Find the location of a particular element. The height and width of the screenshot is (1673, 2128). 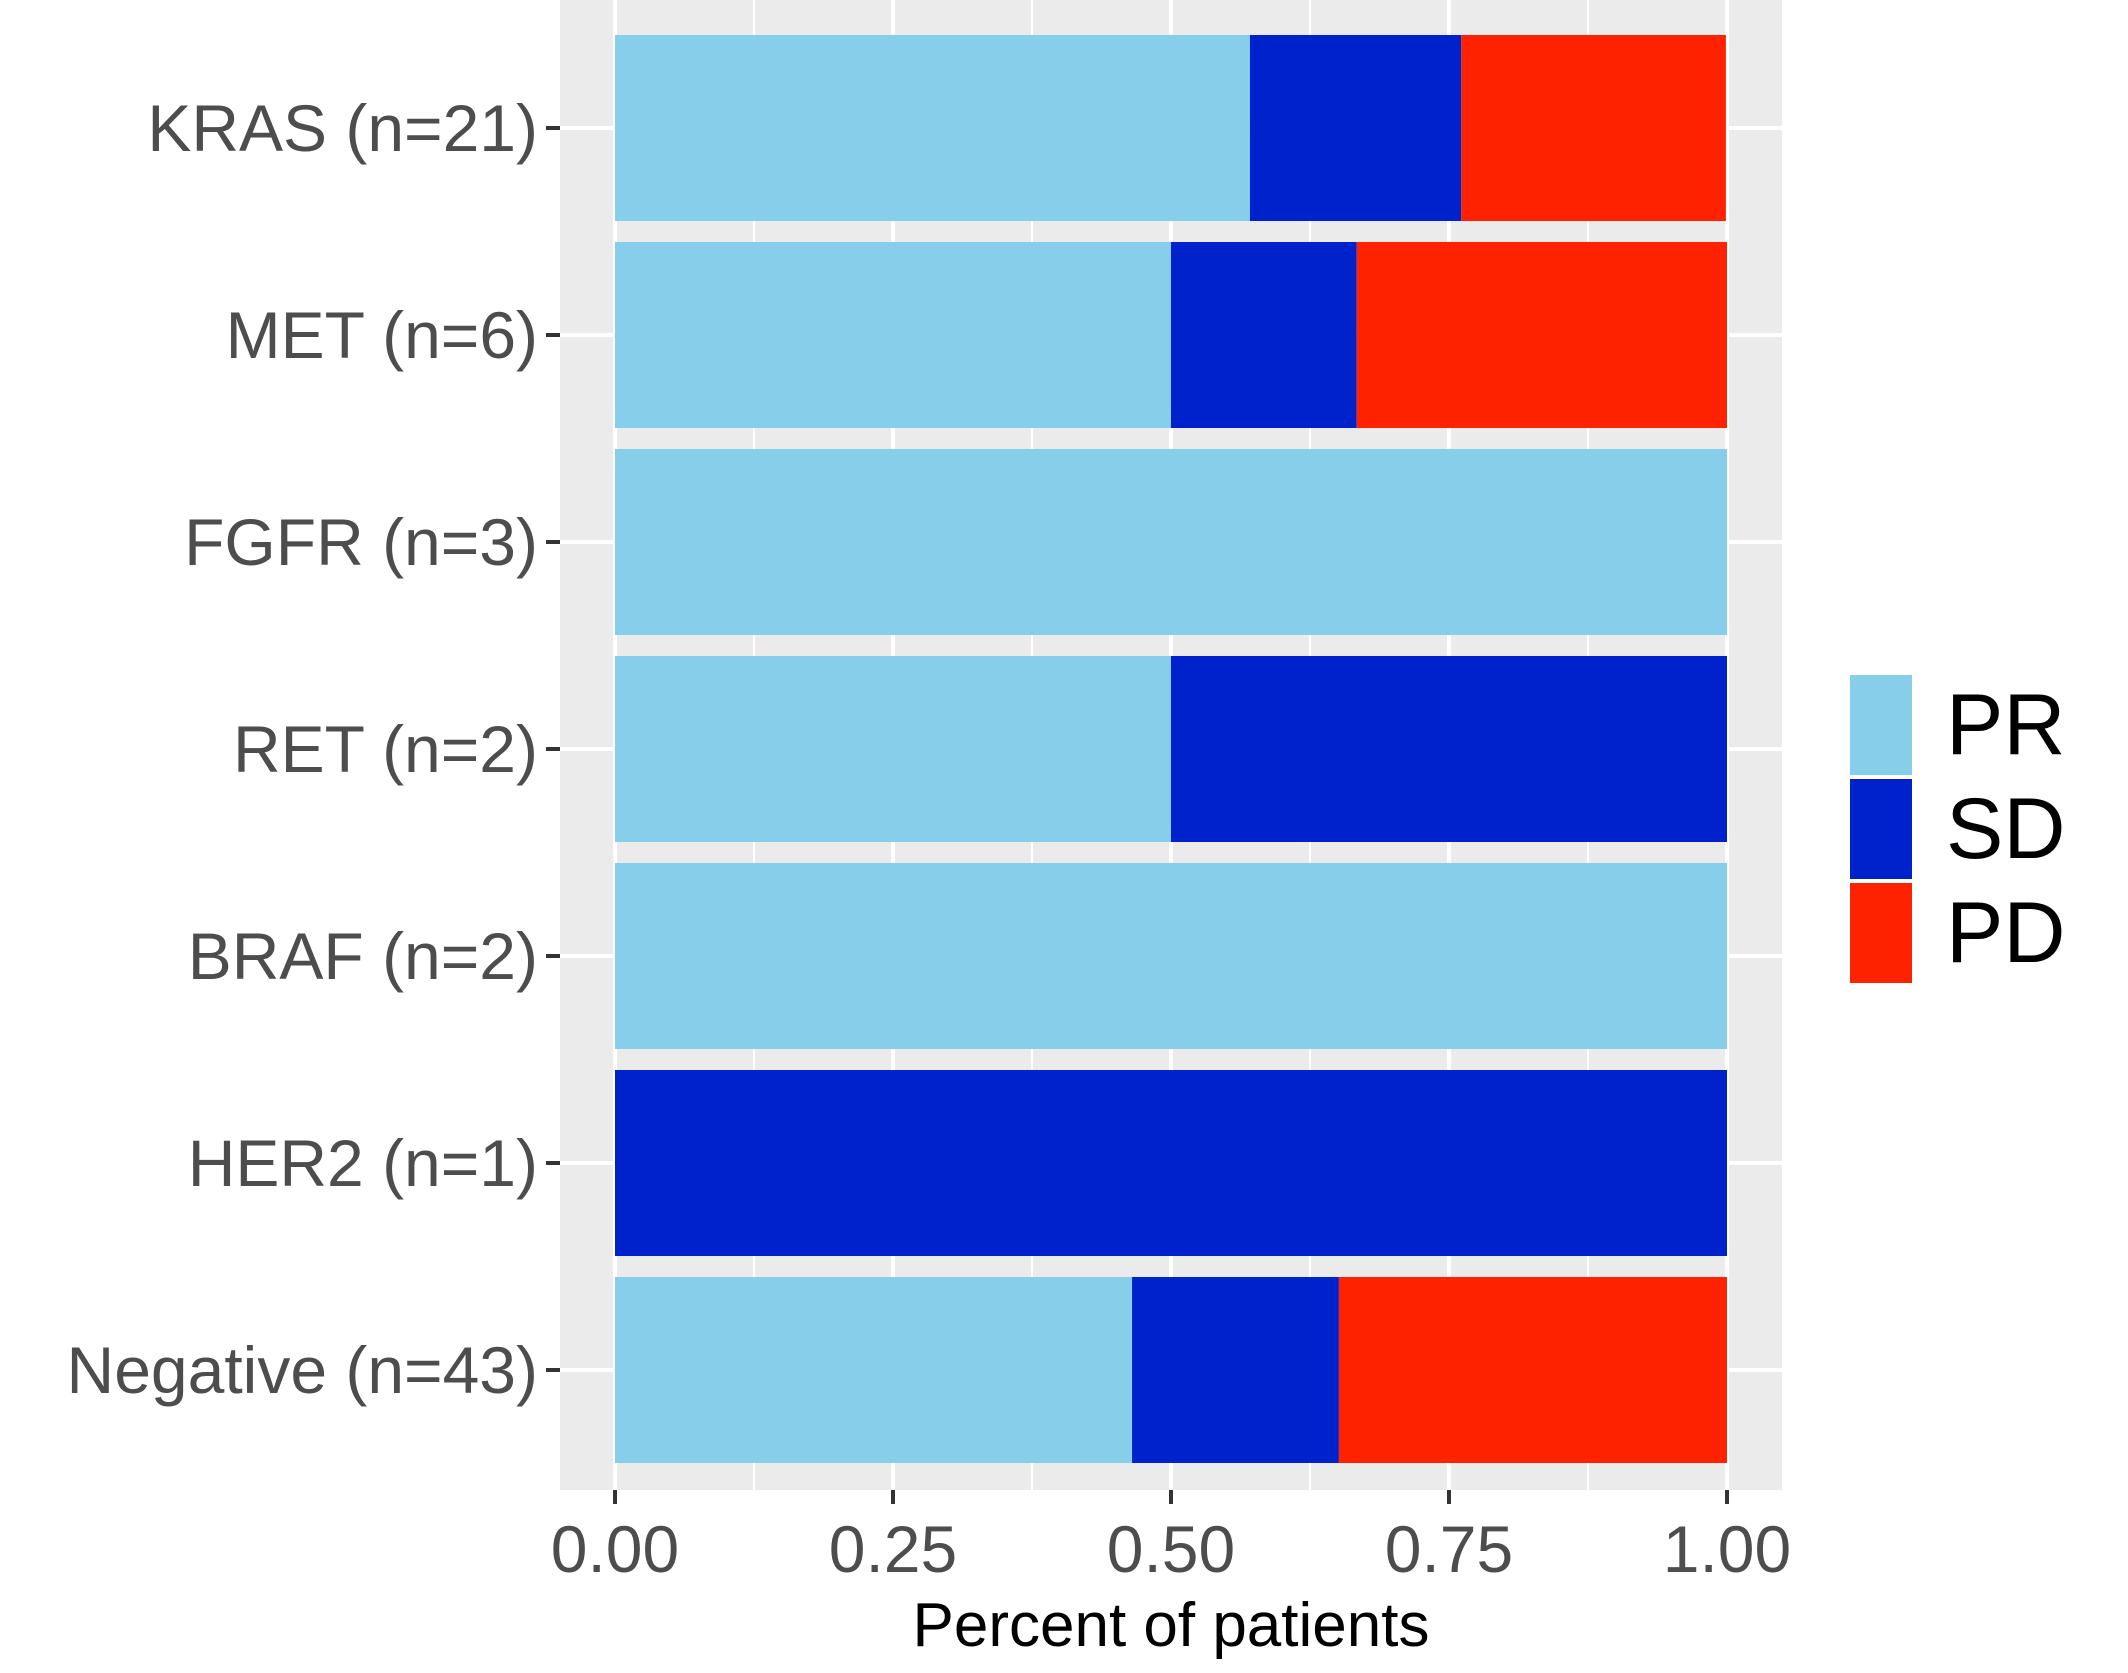

x-axis: 0.00 0.25 0.50 0.75 1.00 is located at coordinates (1171, 1538).